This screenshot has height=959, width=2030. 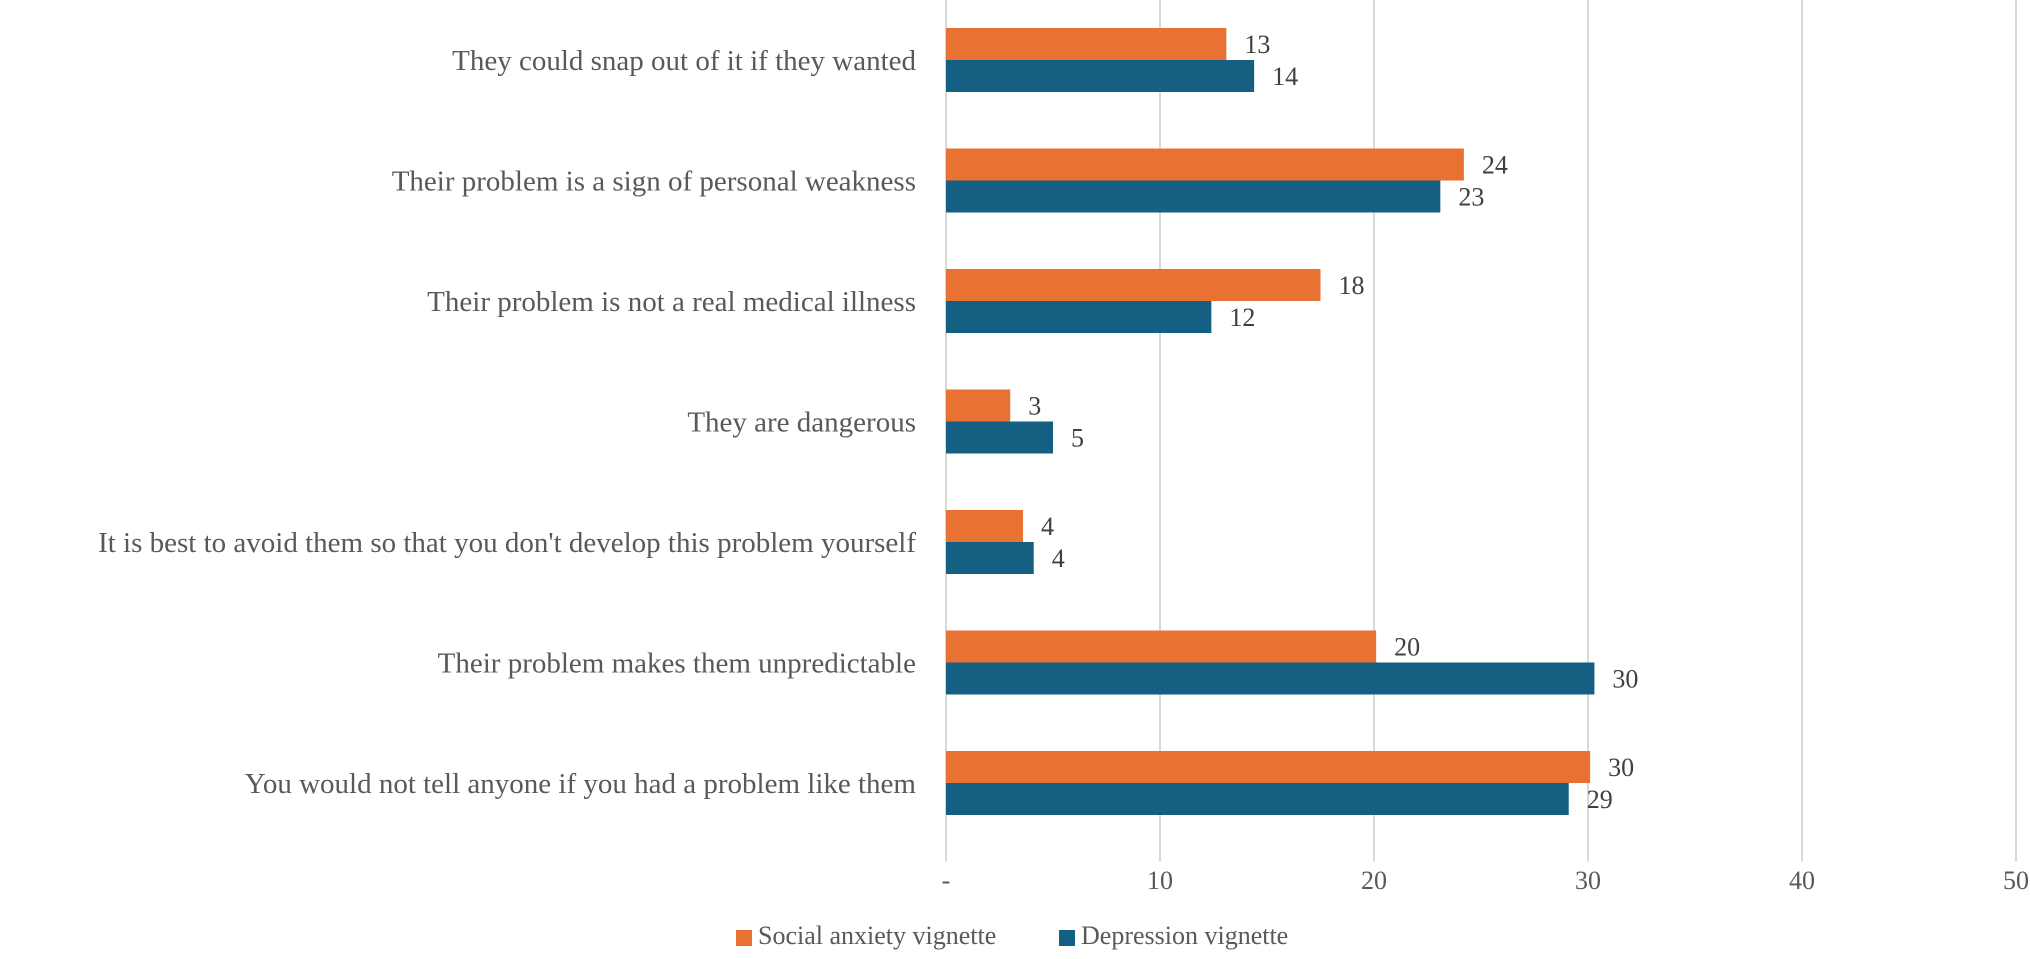 I want to click on x-tick-label: -, so click(x=946, y=880).